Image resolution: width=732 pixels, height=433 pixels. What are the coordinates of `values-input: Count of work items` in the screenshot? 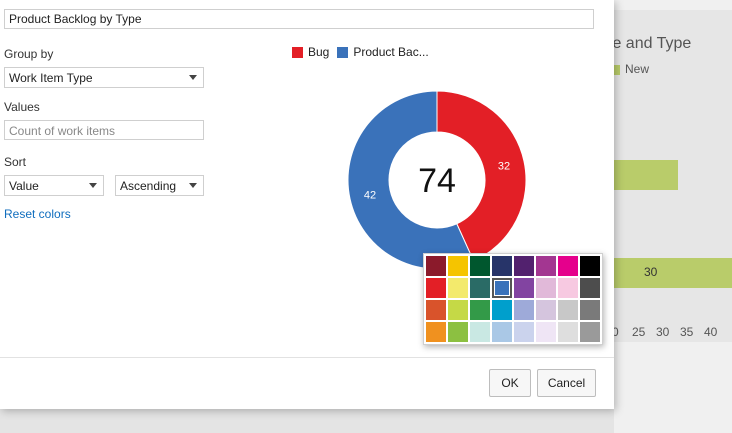 It's located at (104, 130).